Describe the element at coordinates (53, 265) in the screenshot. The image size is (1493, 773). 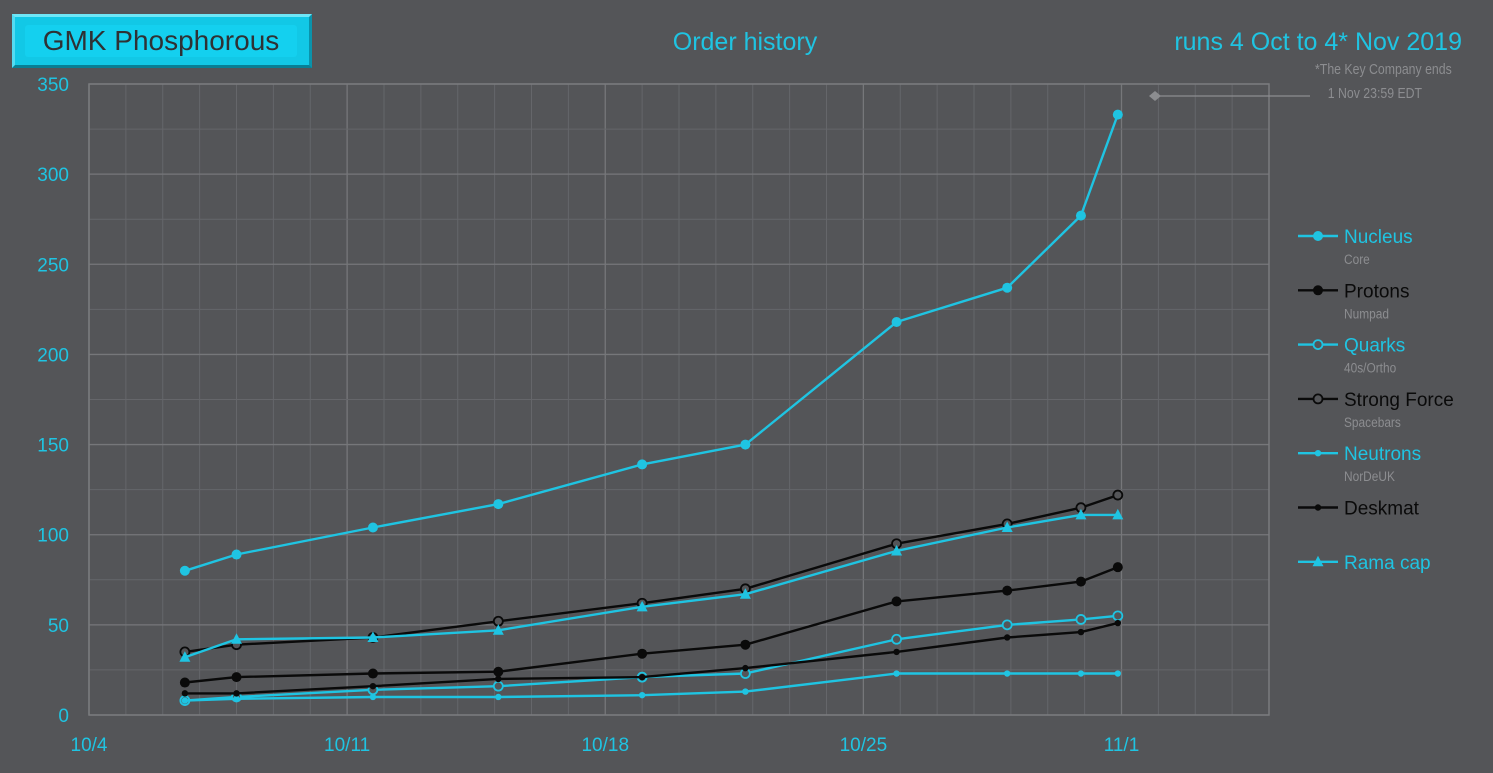
I see `y-tick-label: 250` at that location.